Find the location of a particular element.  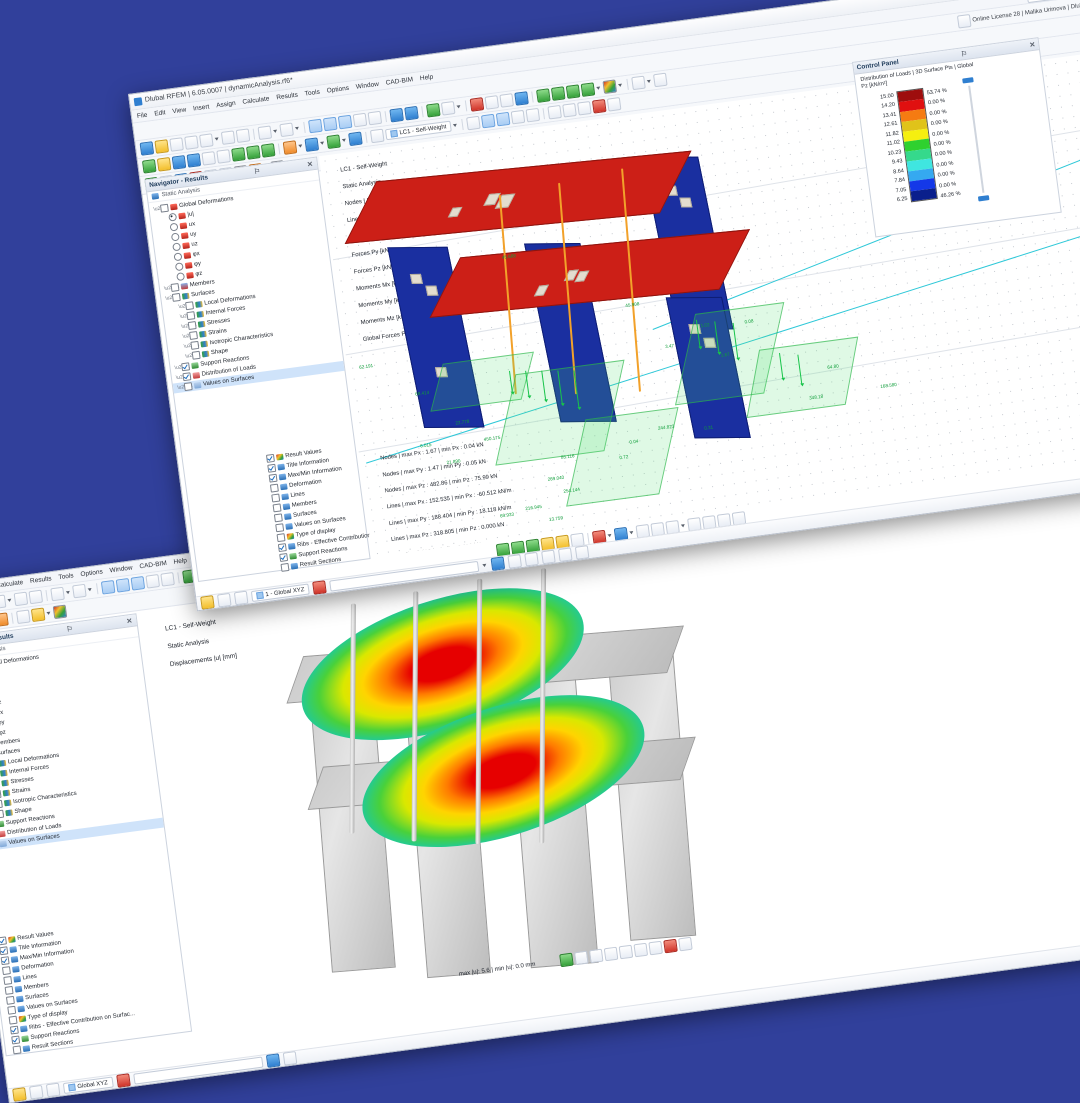

results-values-icon is located at coordinates (411, 113).